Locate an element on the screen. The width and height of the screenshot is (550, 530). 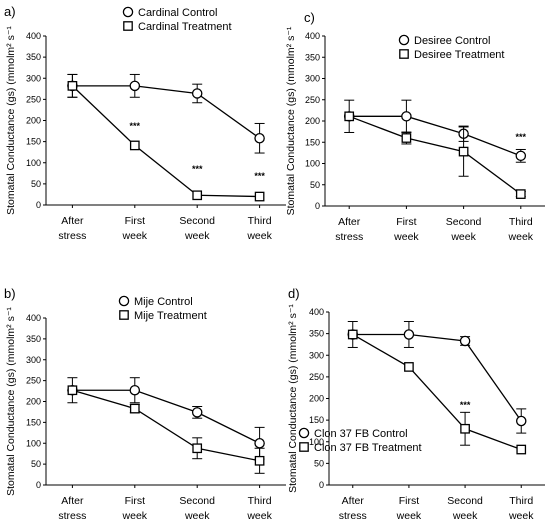
legend: Cardinal Control Cardinal Treatment is located at coordinates (177, 19).